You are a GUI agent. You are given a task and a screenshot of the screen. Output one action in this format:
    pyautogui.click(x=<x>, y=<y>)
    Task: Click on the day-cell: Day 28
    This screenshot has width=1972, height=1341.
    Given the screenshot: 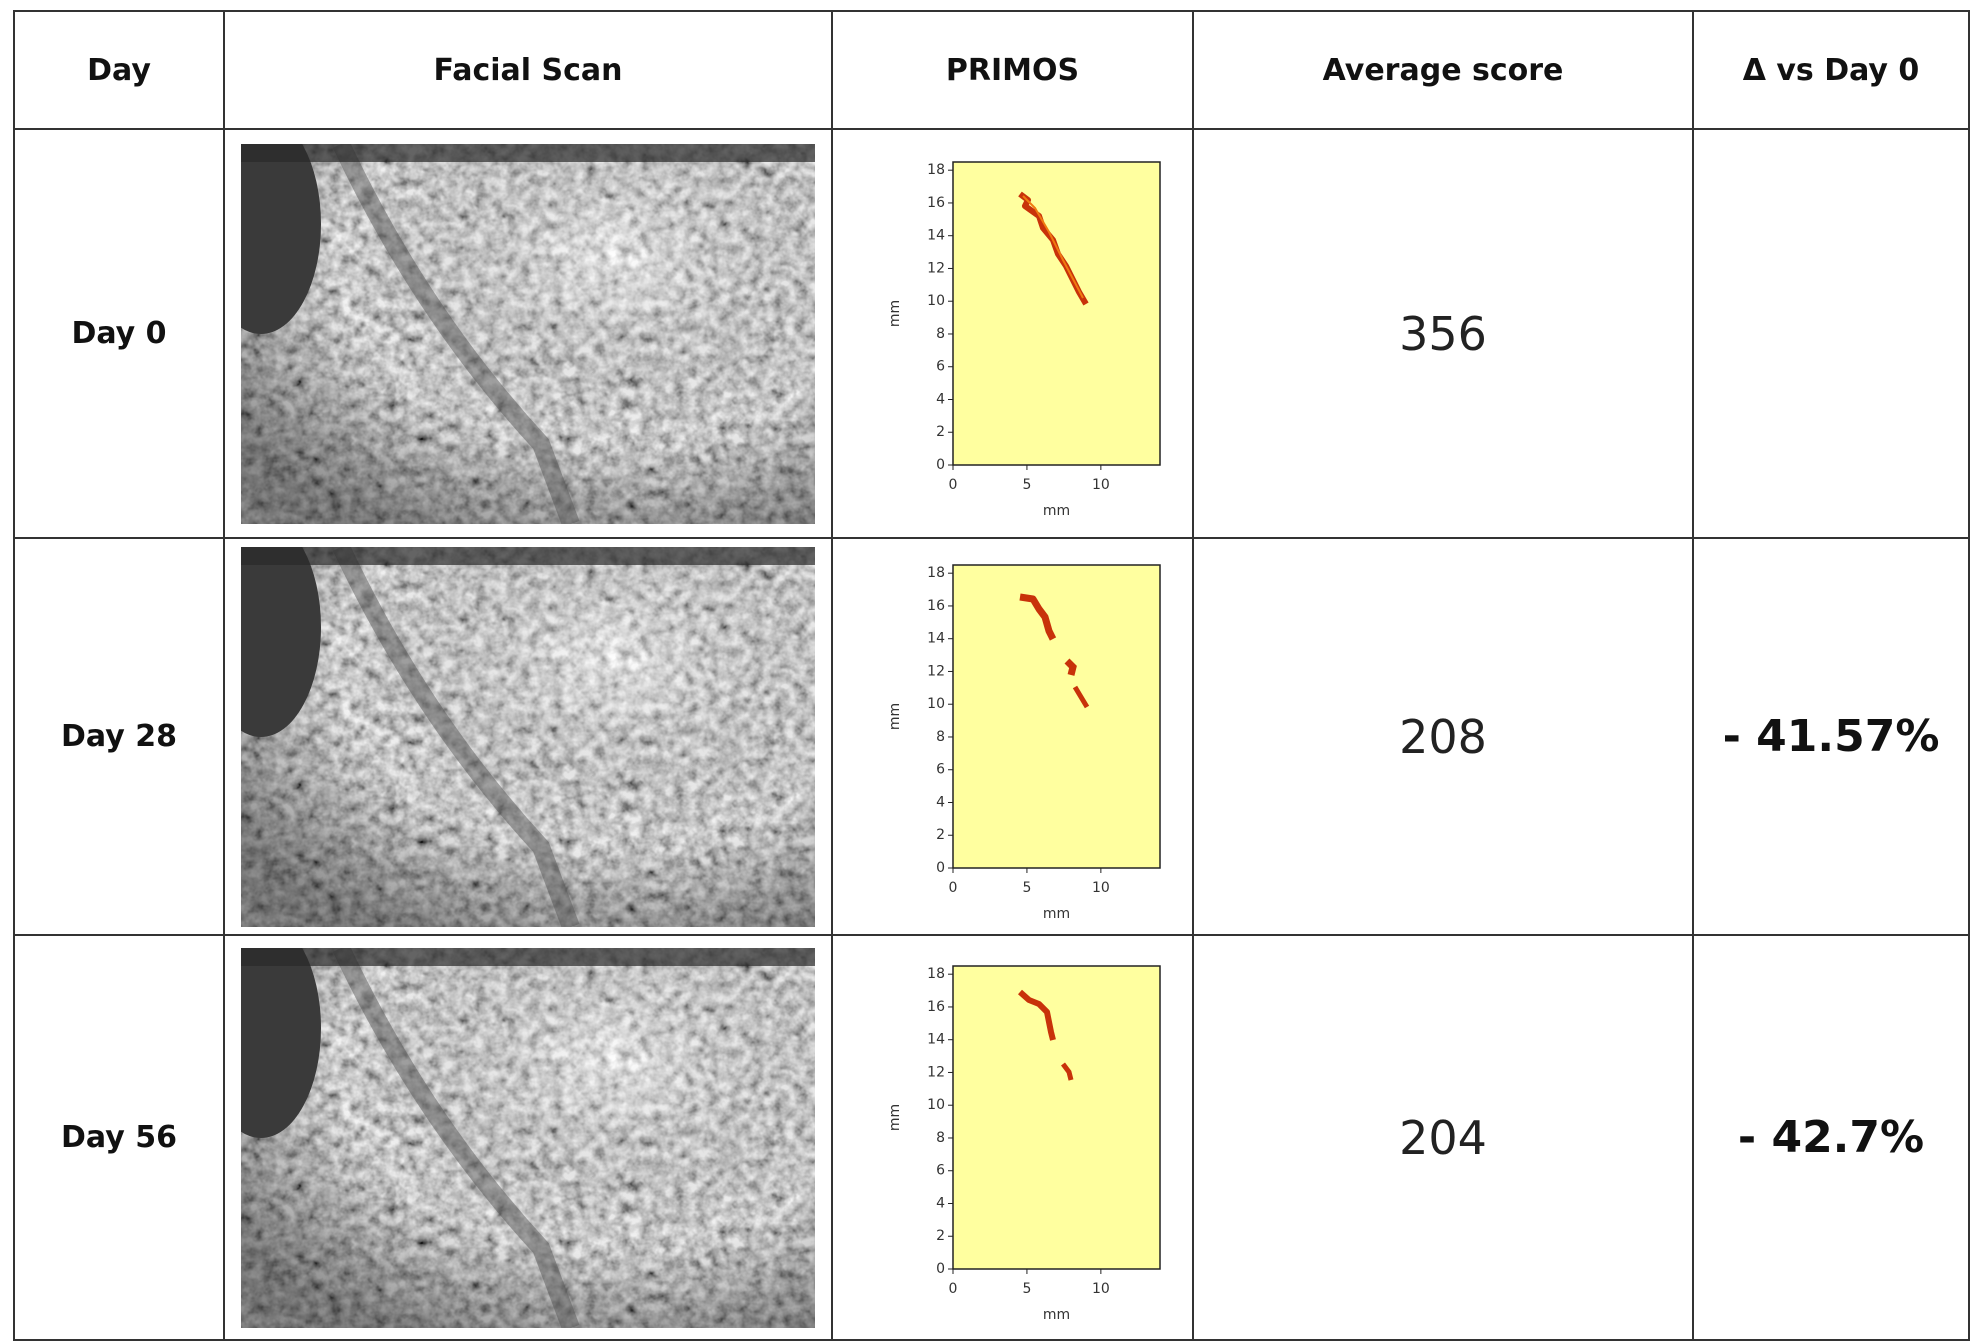 What is the action you would take?
    pyautogui.click(x=119, y=736)
    